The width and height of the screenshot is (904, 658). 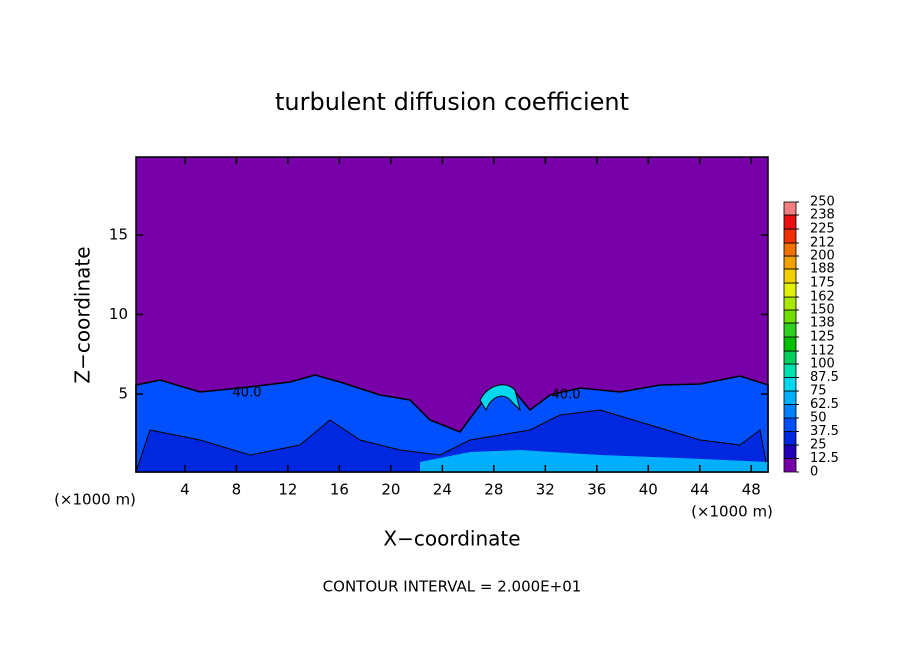 I want to click on x-tick-label: 48, so click(x=751, y=490).